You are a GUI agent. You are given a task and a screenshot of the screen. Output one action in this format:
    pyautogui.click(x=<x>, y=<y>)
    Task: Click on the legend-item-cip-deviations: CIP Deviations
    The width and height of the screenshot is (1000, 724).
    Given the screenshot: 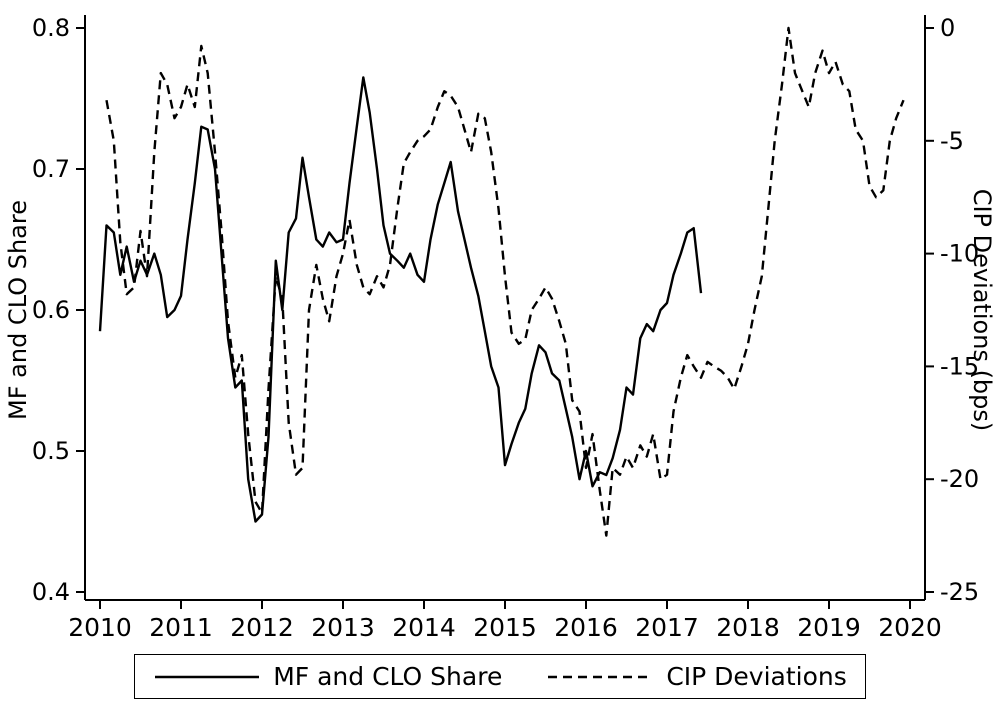 What is the action you would take?
    pyautogui.click(x=696, y=676)
    